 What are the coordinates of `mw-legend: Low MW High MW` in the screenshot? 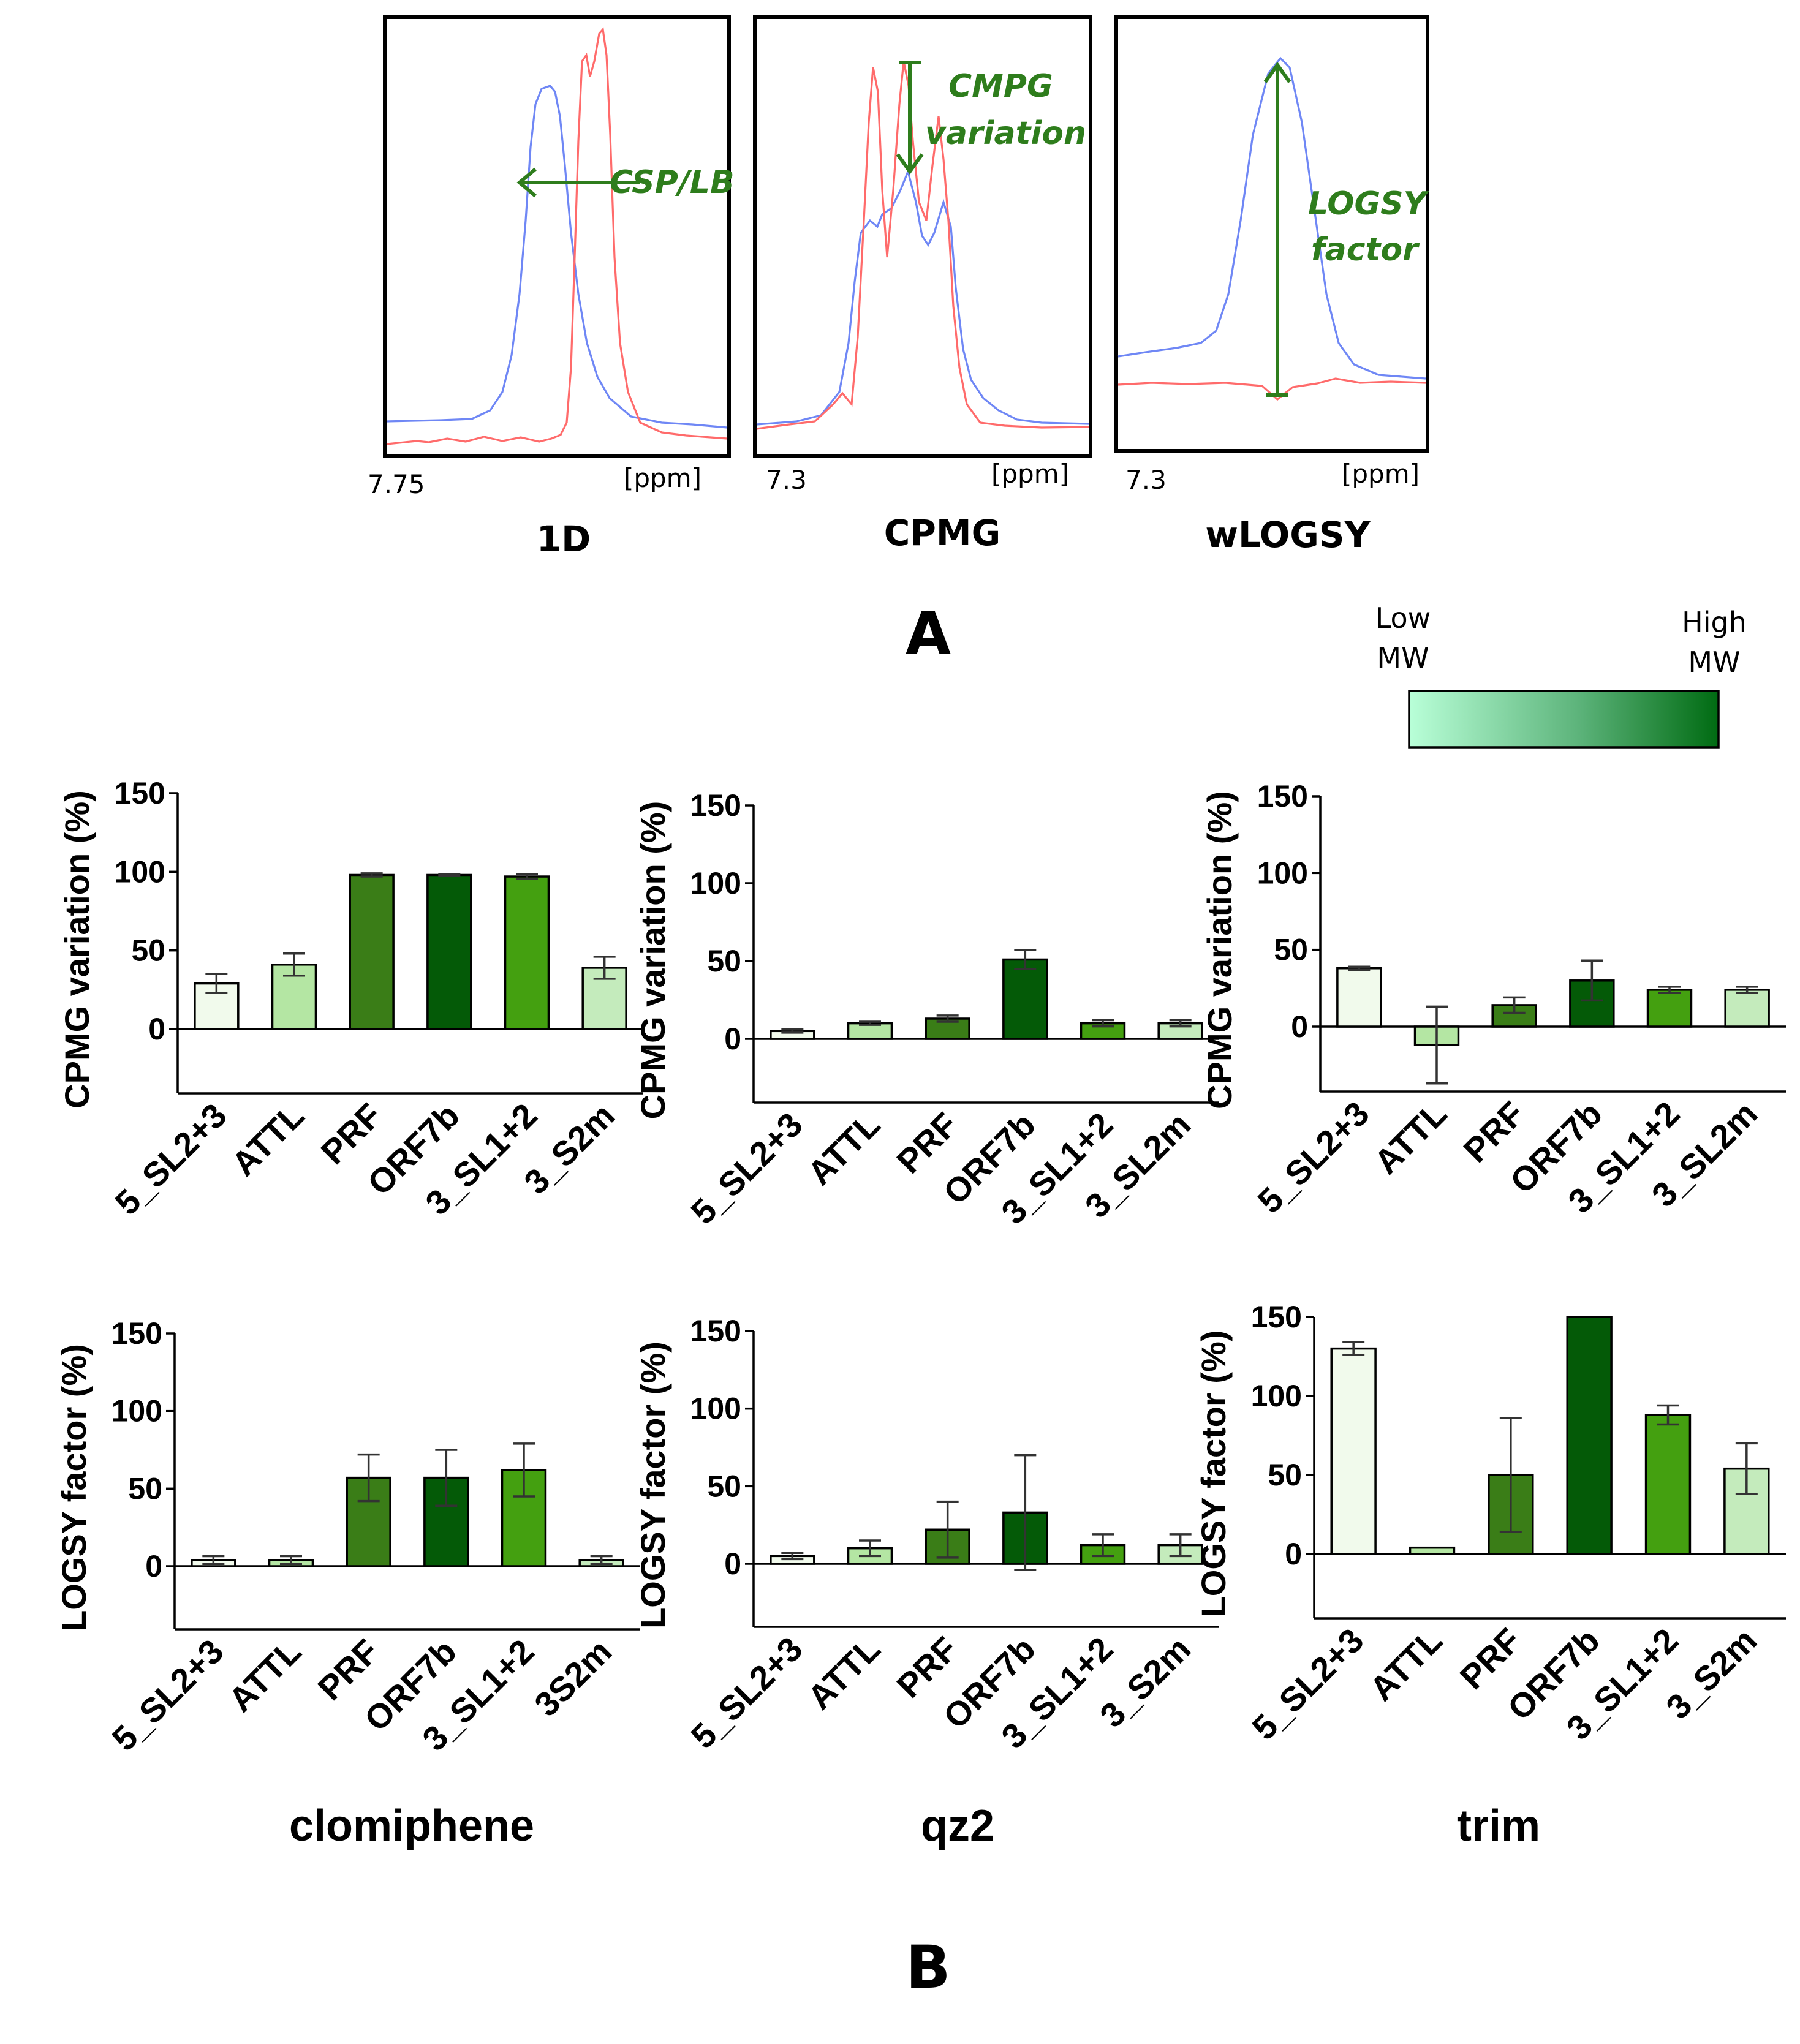 It's located at (1561, 675).